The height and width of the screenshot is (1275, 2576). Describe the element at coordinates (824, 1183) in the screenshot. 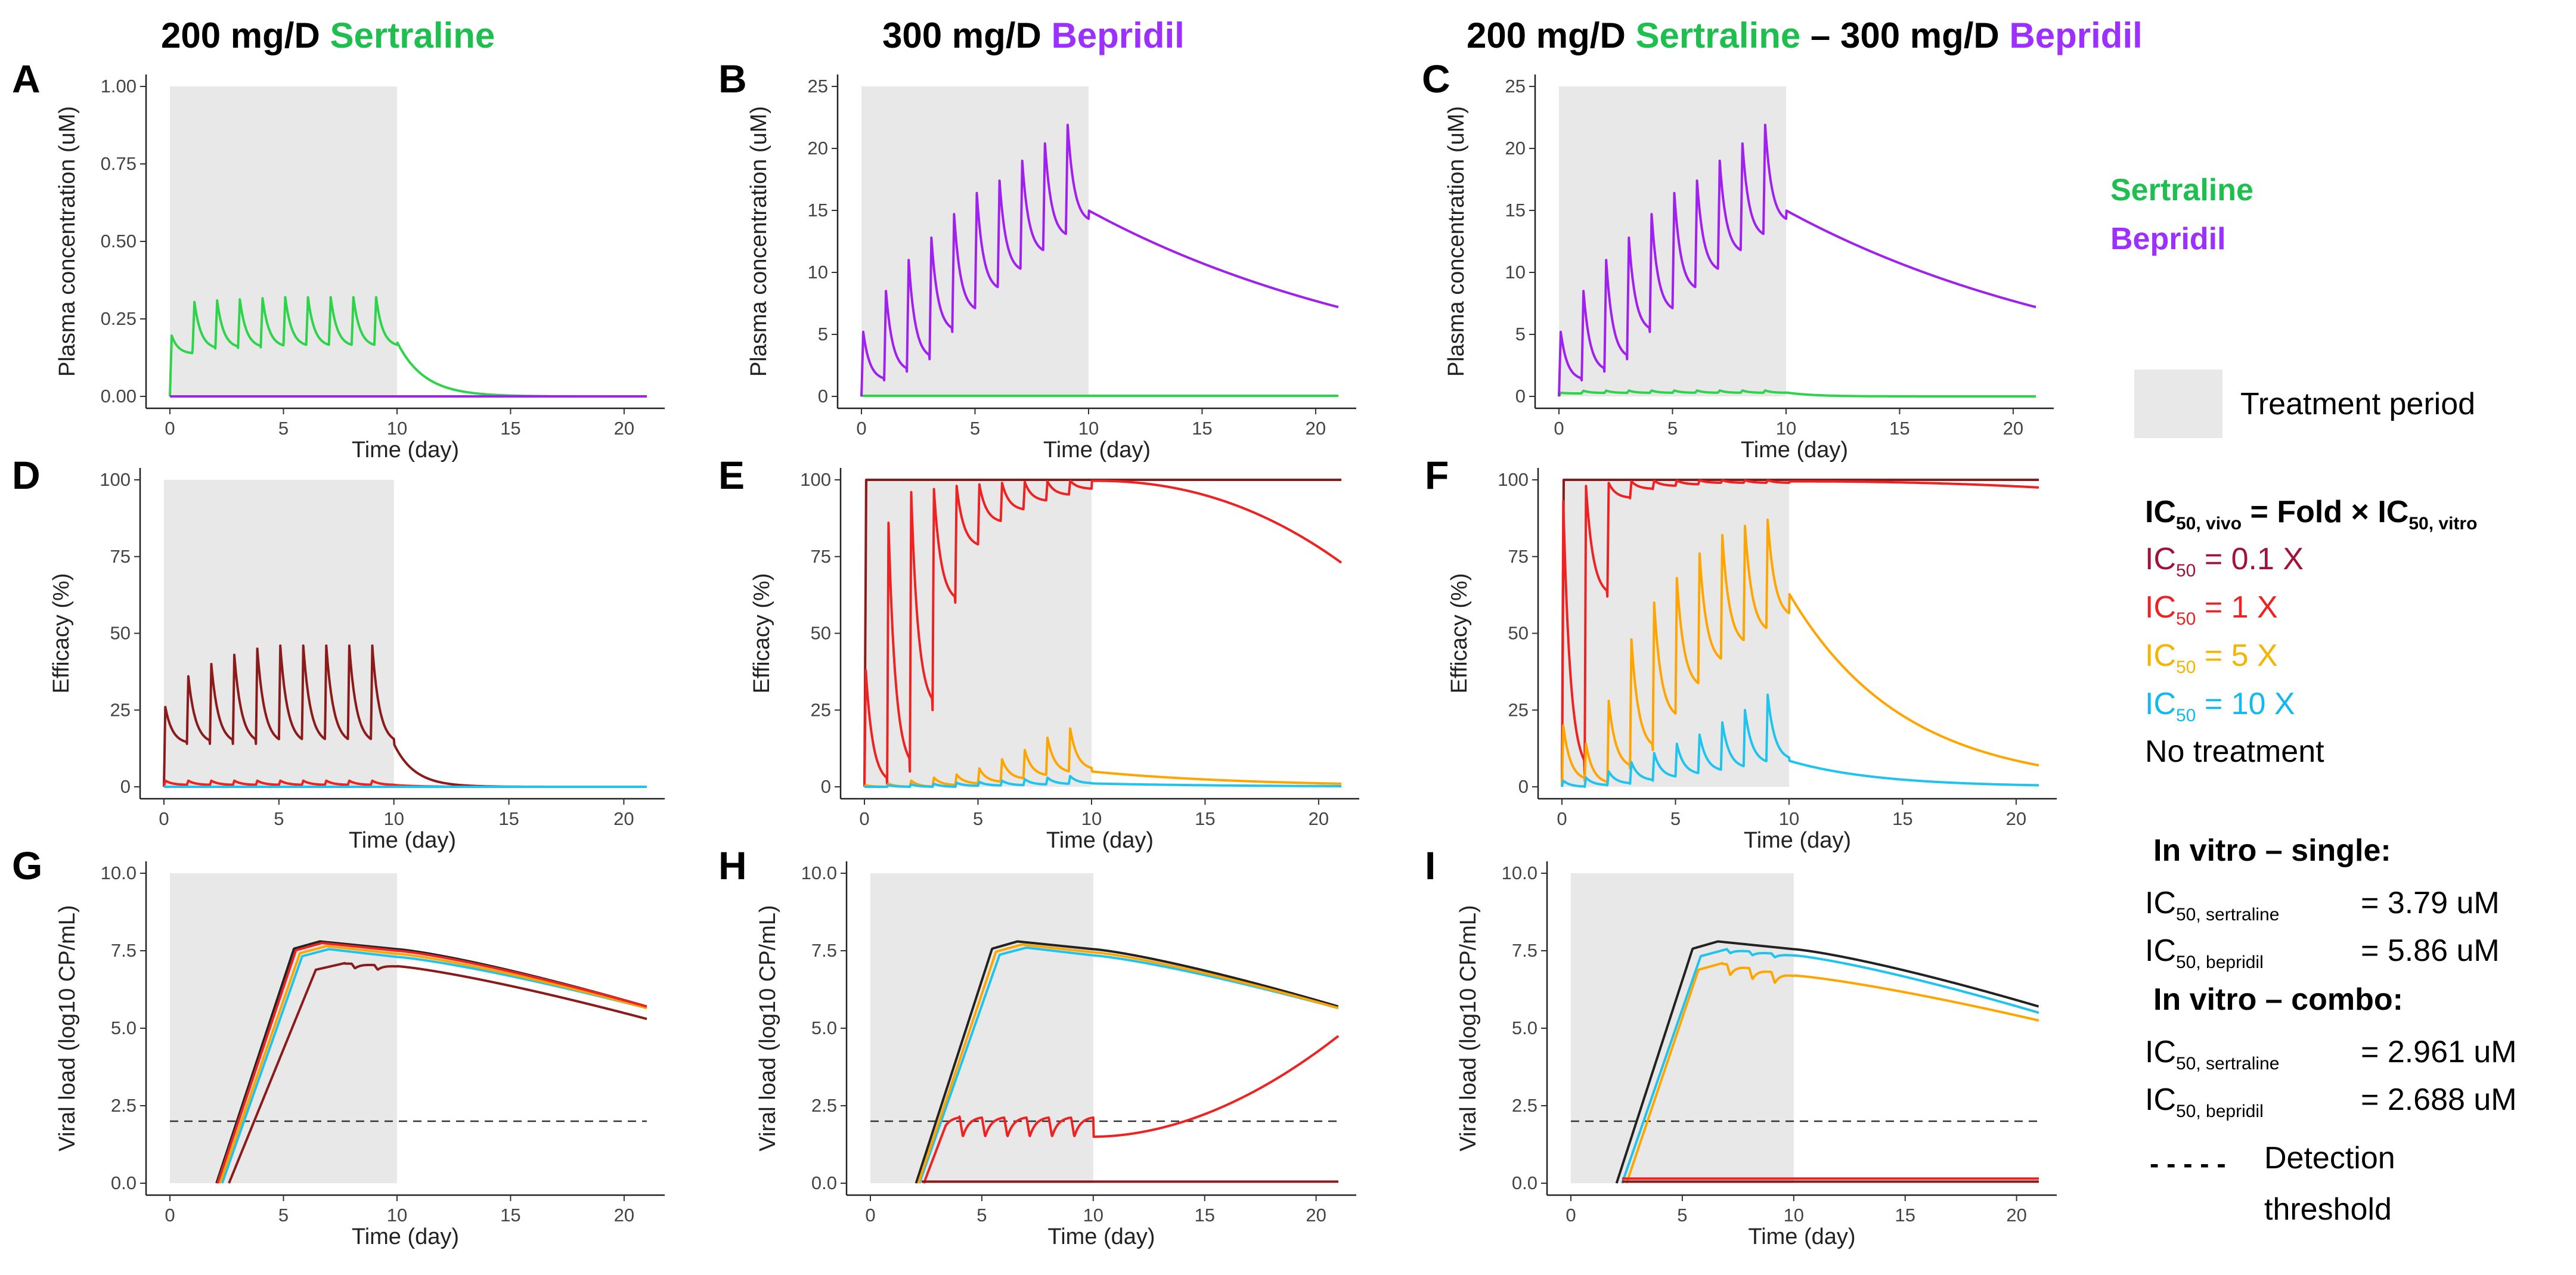

I see `y-tick-label-H-0: 0.0` at that location.